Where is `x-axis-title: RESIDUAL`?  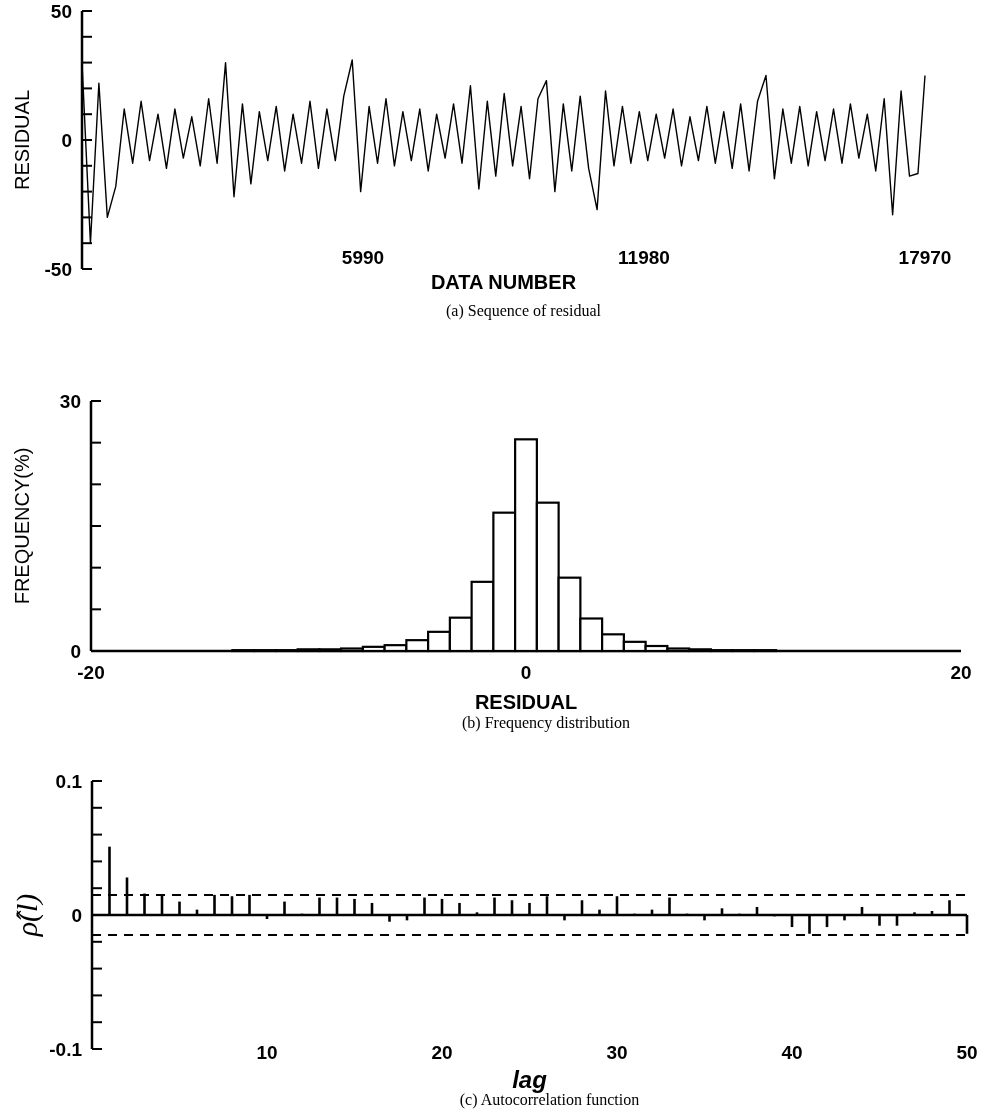
x-axis-title: RESIDUAL is located at coordinates (526, 702).